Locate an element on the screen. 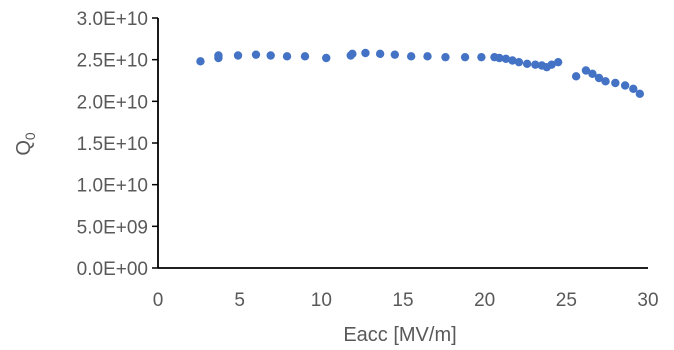 The image size is (674, 350). x-axis-tick-labels: 0 5 10 15 20 25 30 is located at coordinates (406, 300).